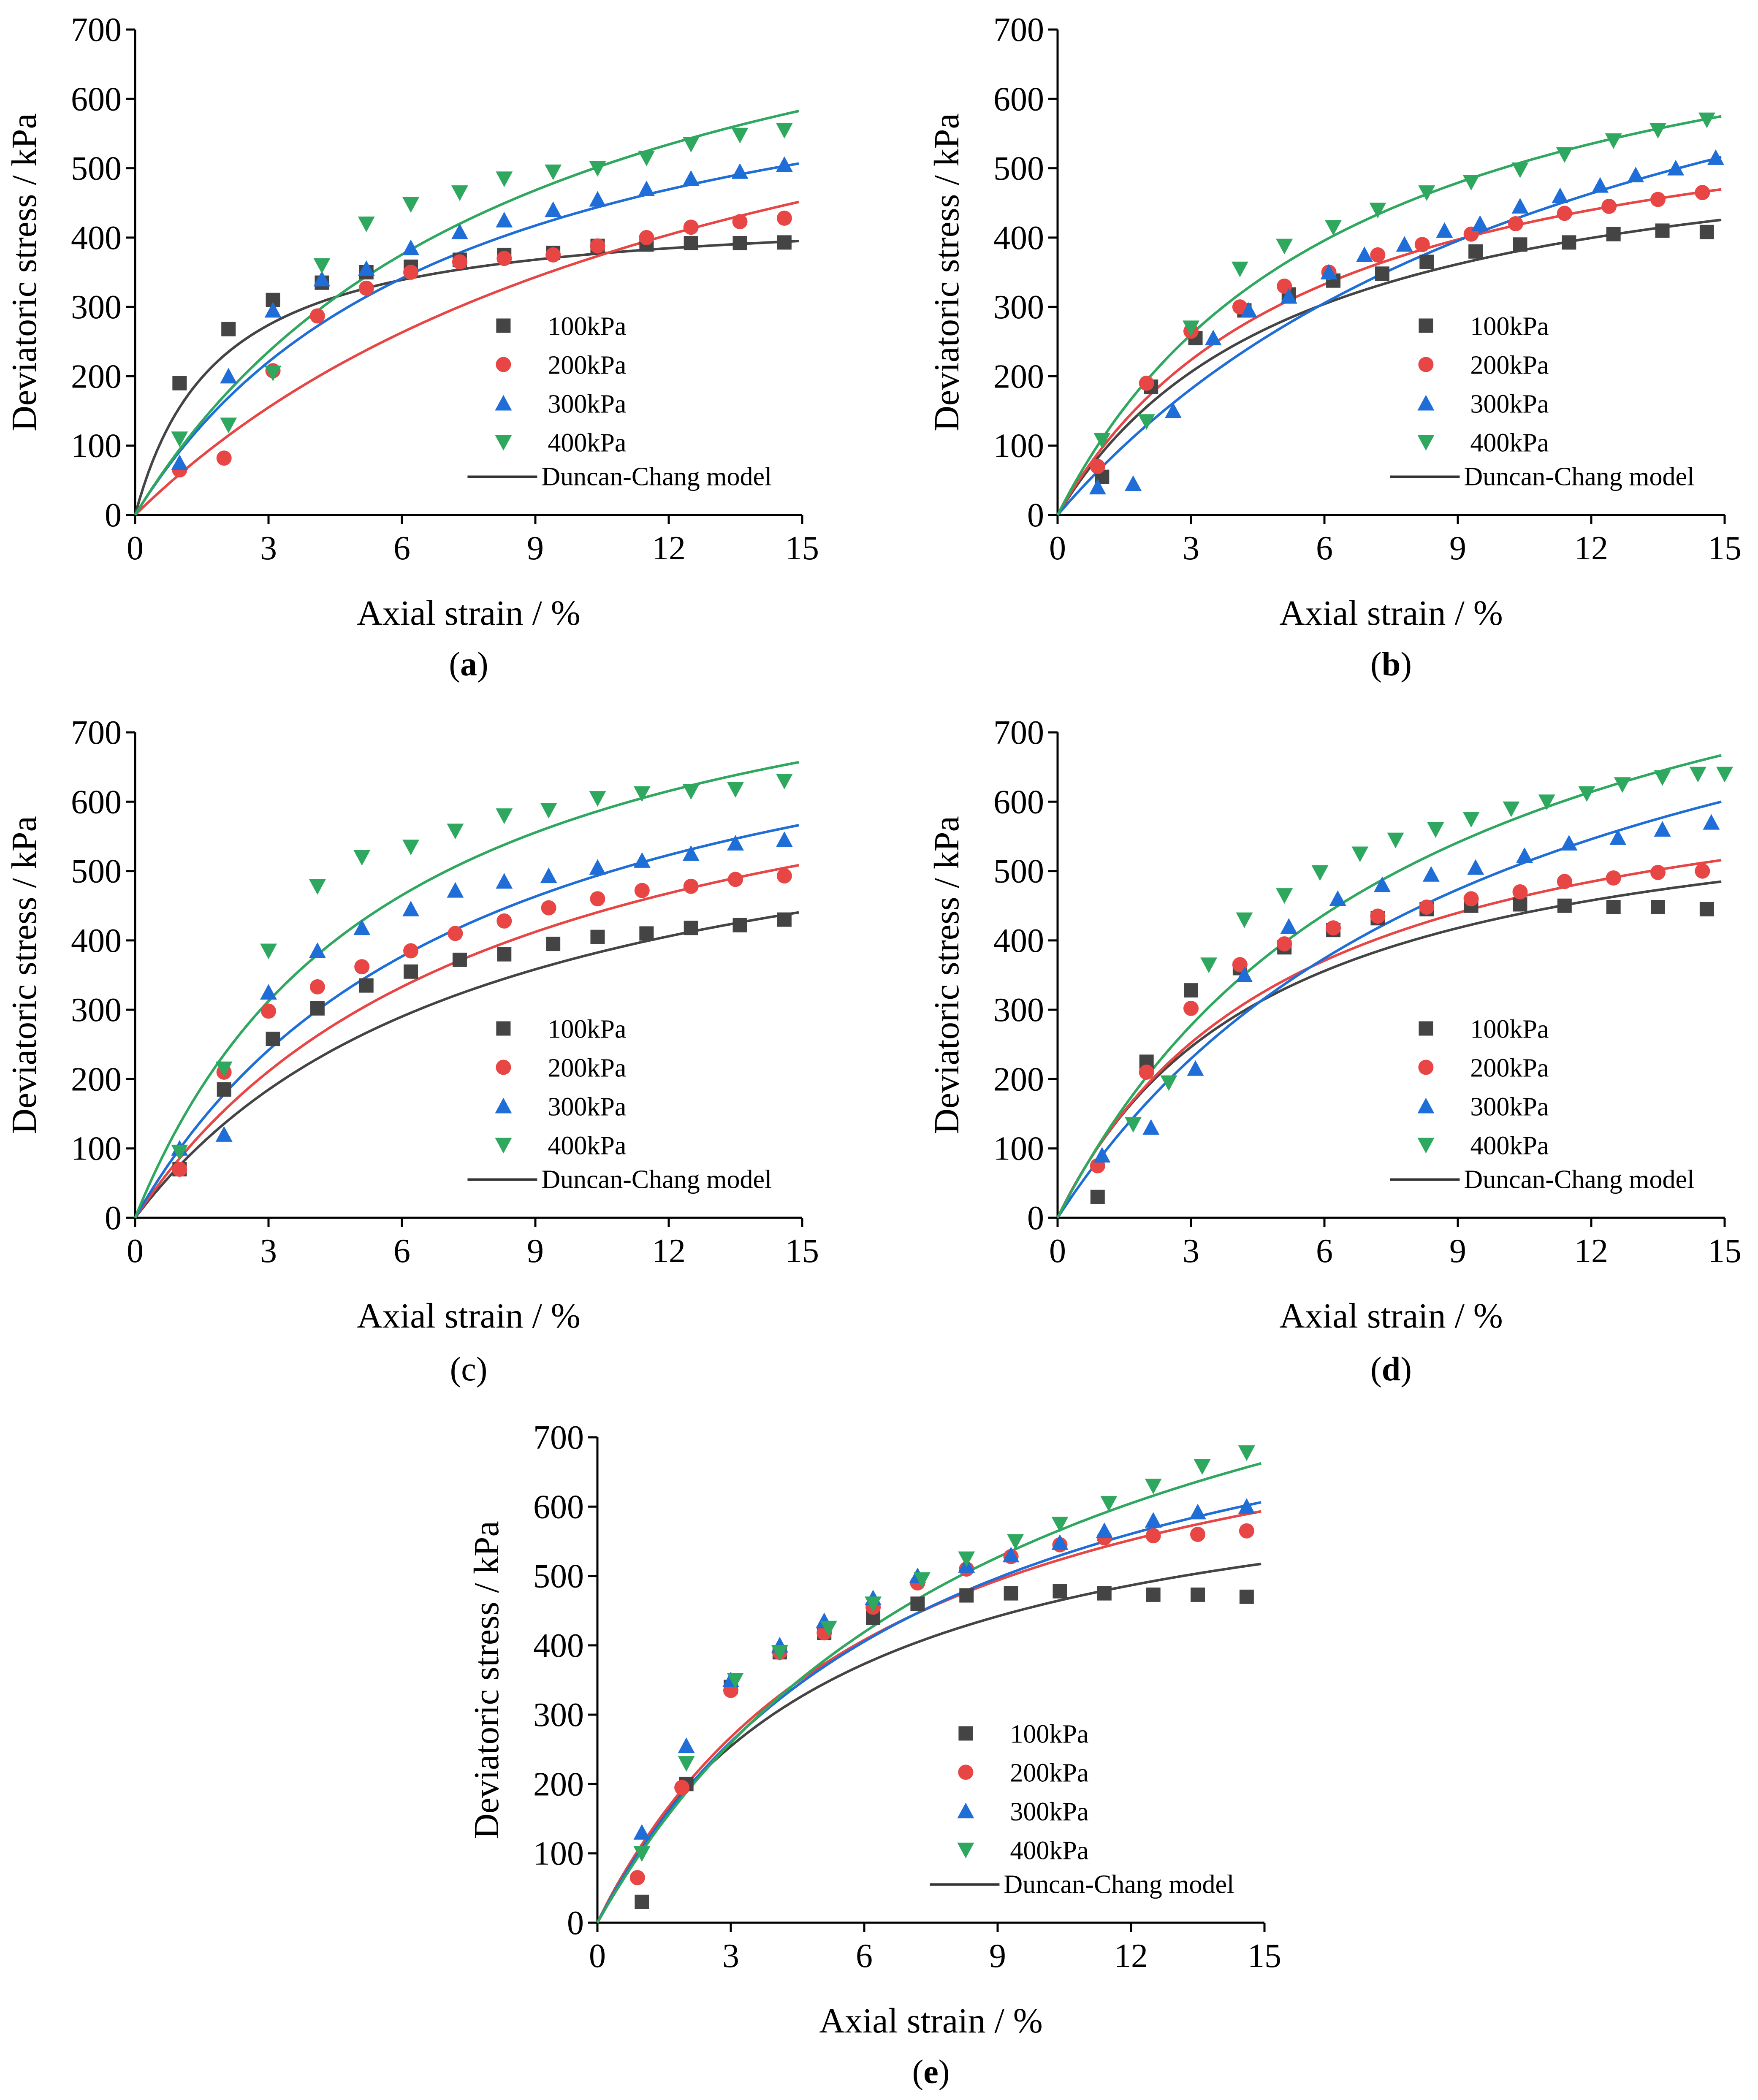 The image size is (1758, 2100). Describe the element at coordinates (931, 2072) in the screenshot. I see `panel-label: (e)` at that location.